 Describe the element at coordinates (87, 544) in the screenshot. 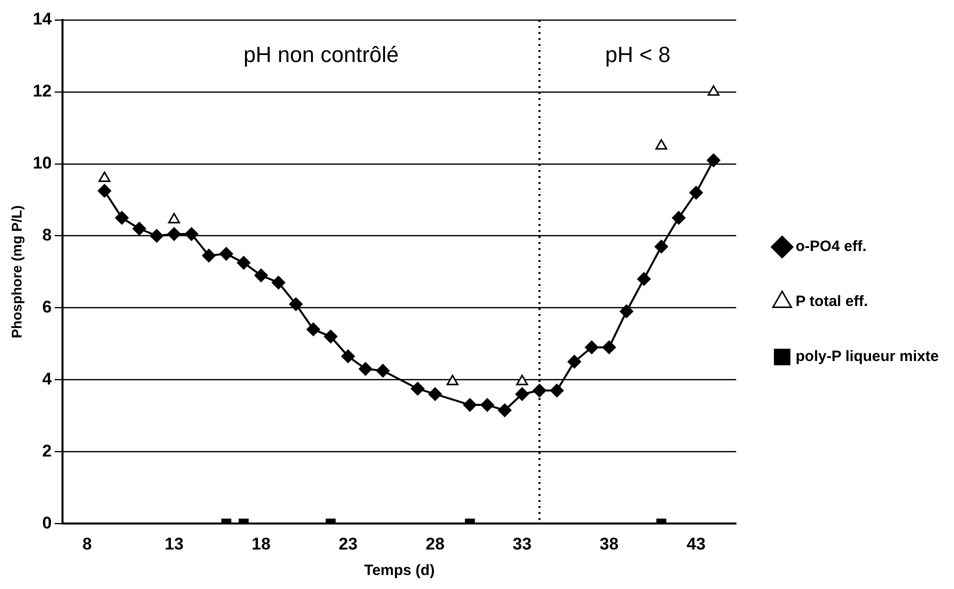

I see `x-tick-label: 8` at that location.